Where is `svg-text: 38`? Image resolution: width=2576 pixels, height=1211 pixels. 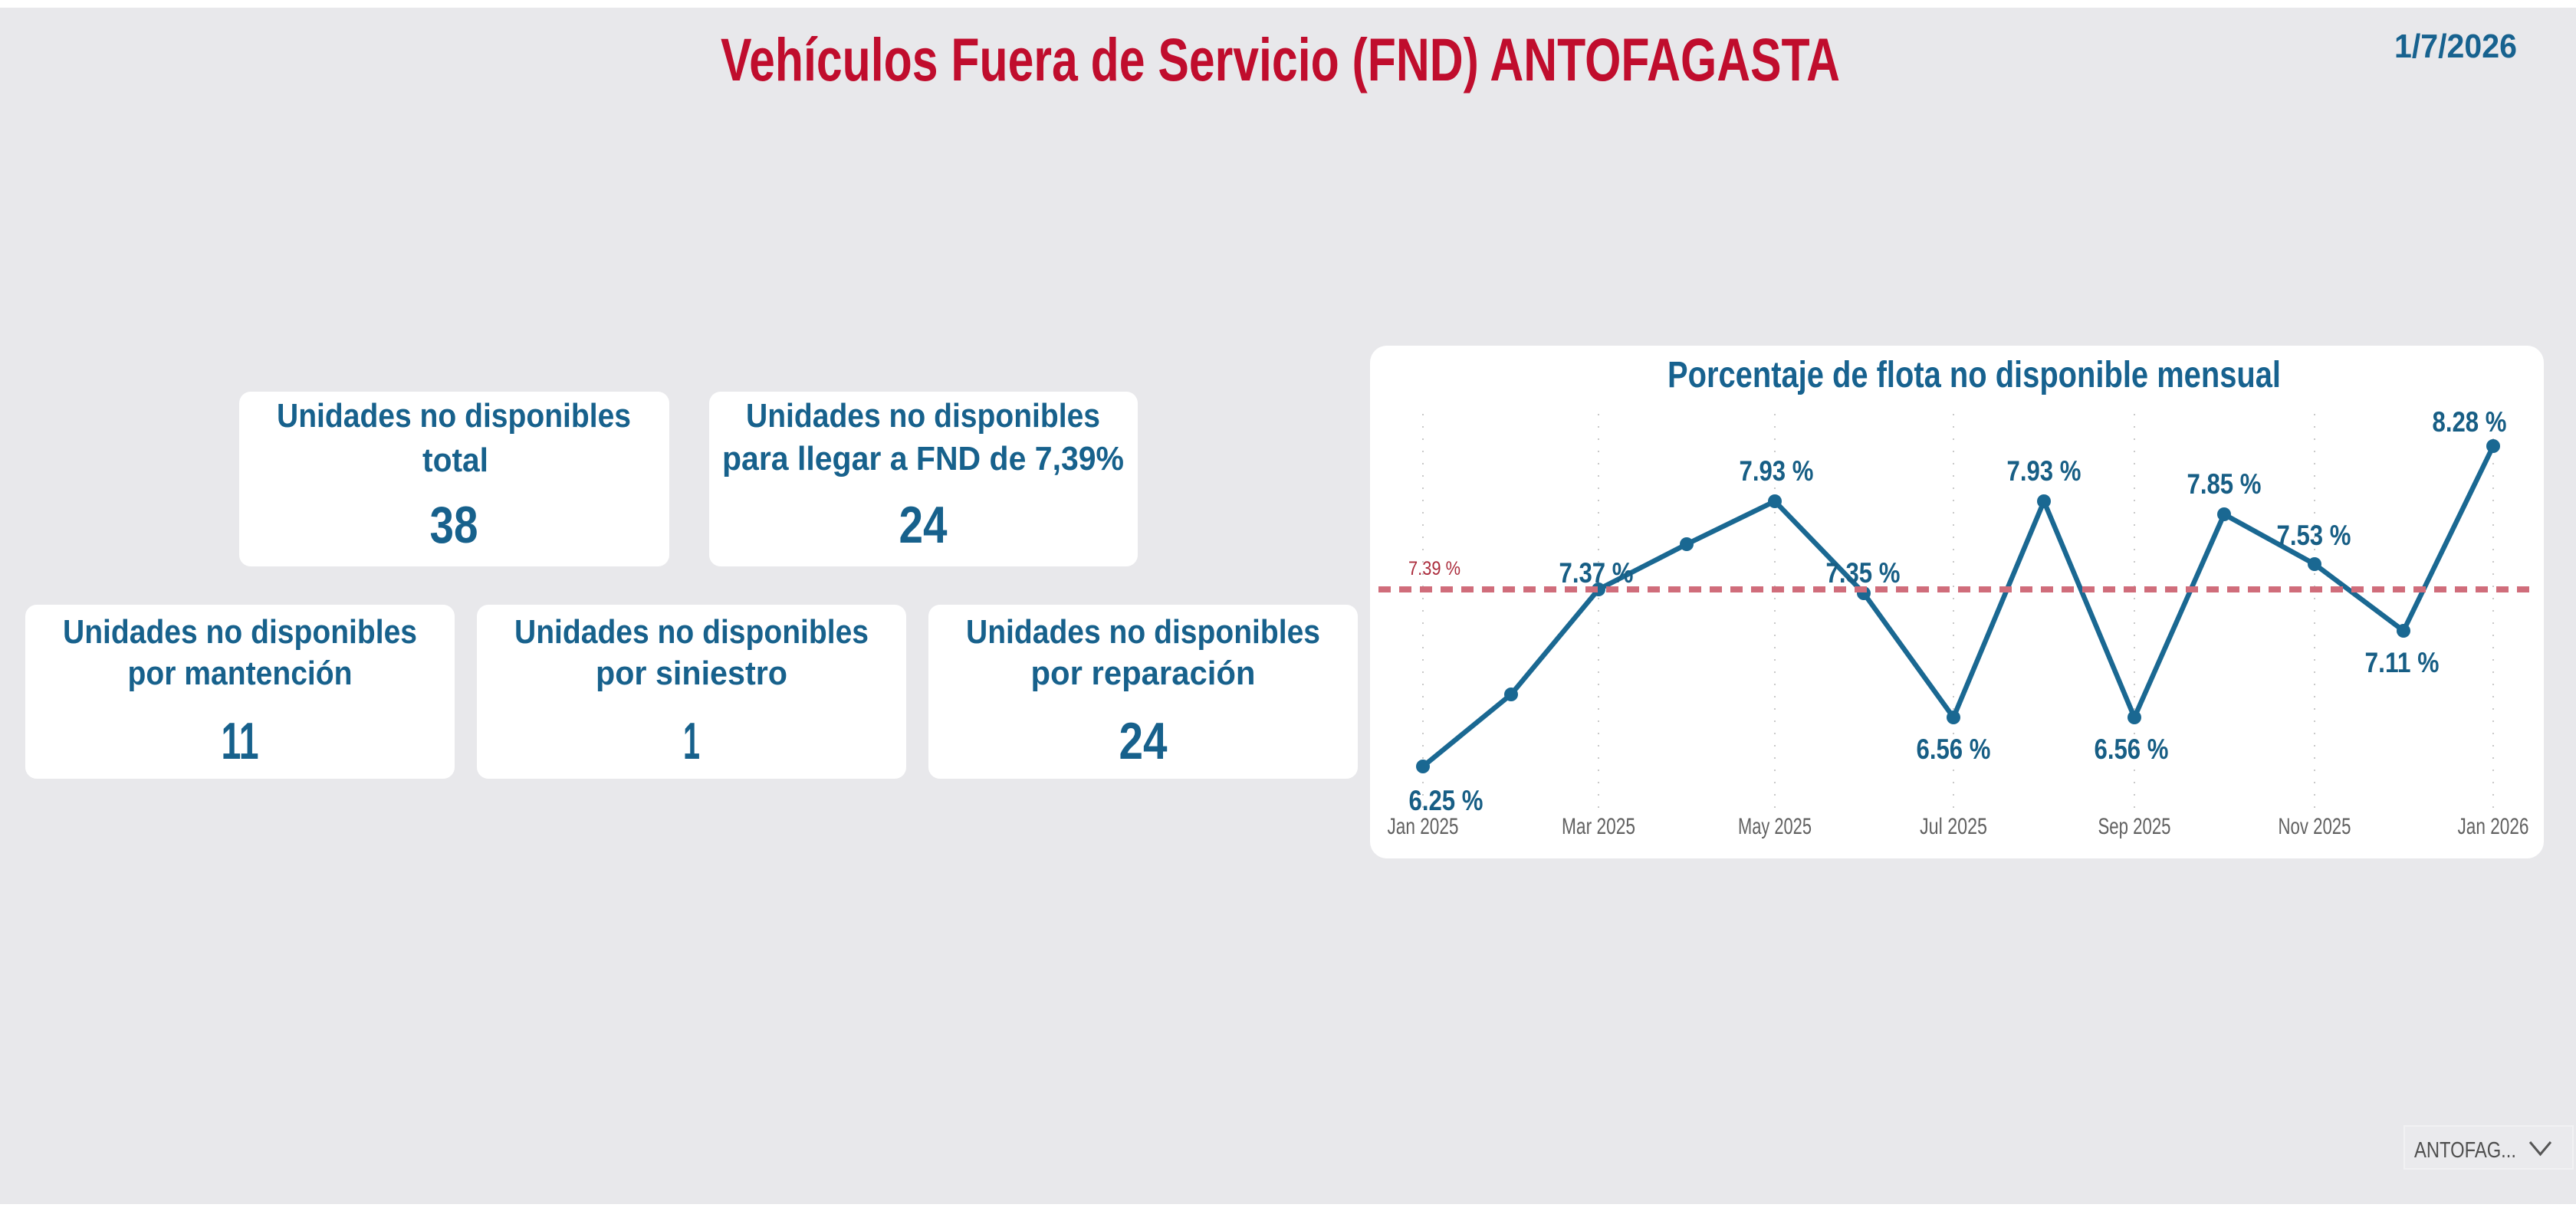
svg-text: 38 is located at coordinates (454, 525).